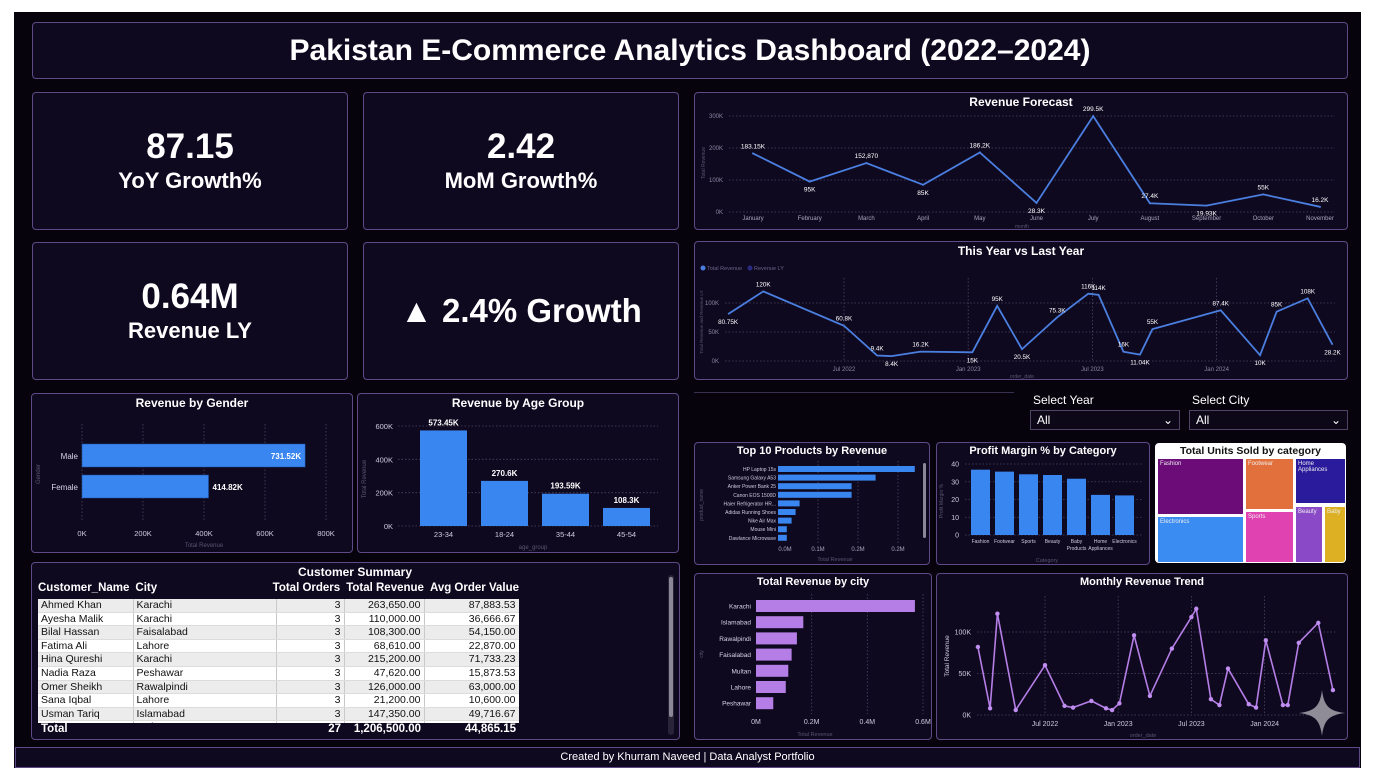 The width and height of the screenshot is (1376, 768). What do you see at coordinates (146, 588) in the screenshot?
I see `column-header: City` at bounding box center [146, 588].